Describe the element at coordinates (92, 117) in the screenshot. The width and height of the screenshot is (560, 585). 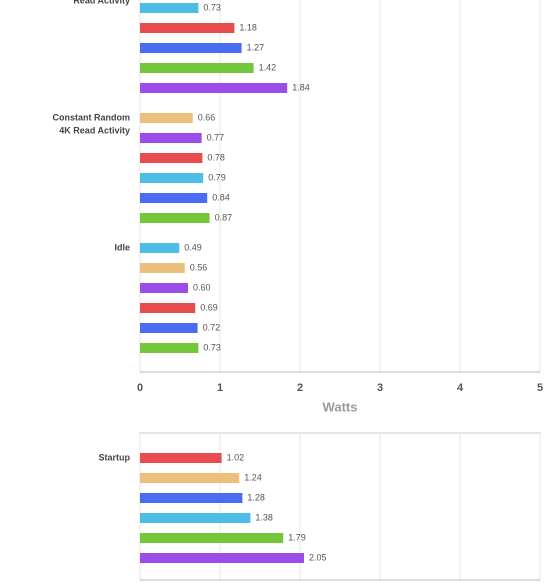
I see `group-label: Constant Random` at that location.